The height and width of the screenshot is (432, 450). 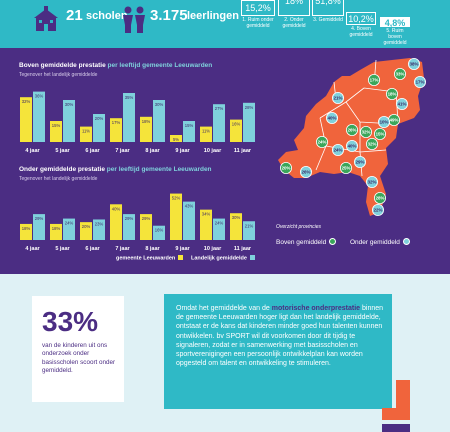 What do you see at coordinates (361, 32) in the screenshot?
I see `stat-label: 4. Boven gemiddeld` at bounding box center [361, 32].